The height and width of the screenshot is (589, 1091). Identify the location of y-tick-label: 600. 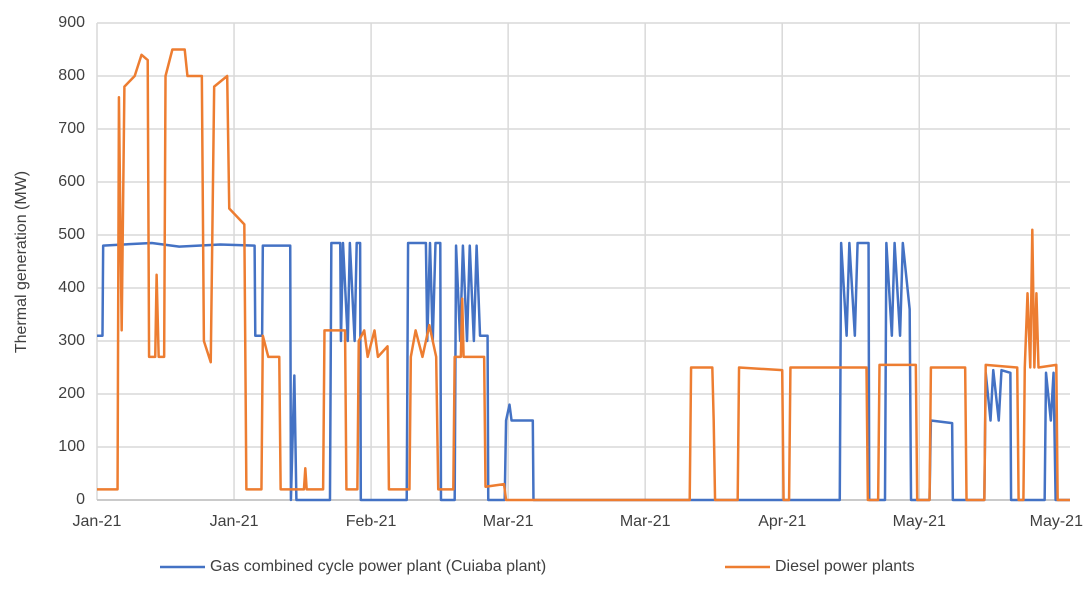
(71, 181).